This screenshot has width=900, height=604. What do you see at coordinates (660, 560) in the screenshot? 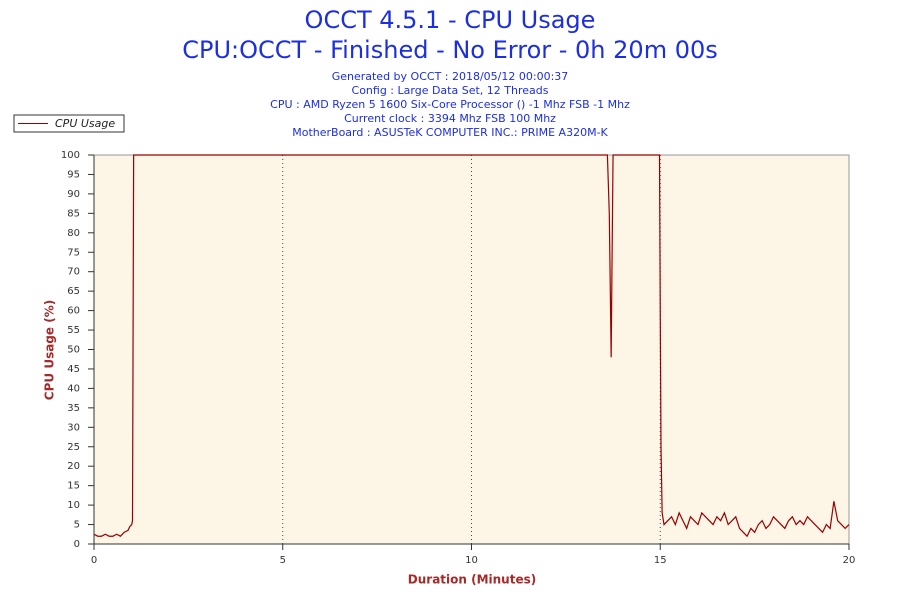
I see `x-tick-label: 15` at bounding box center [660, 560].